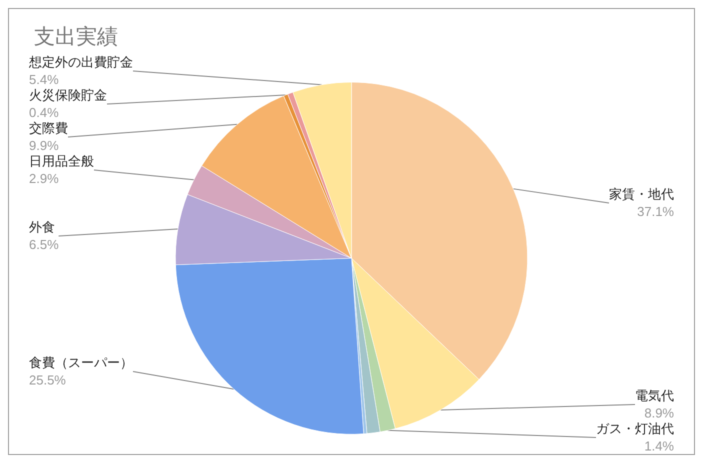 The height and width of the screenshot is (463, 703). Describe the element at coordinates (61, 162) in the screenshot. I see `slice-label: 日用品全般` at that location.